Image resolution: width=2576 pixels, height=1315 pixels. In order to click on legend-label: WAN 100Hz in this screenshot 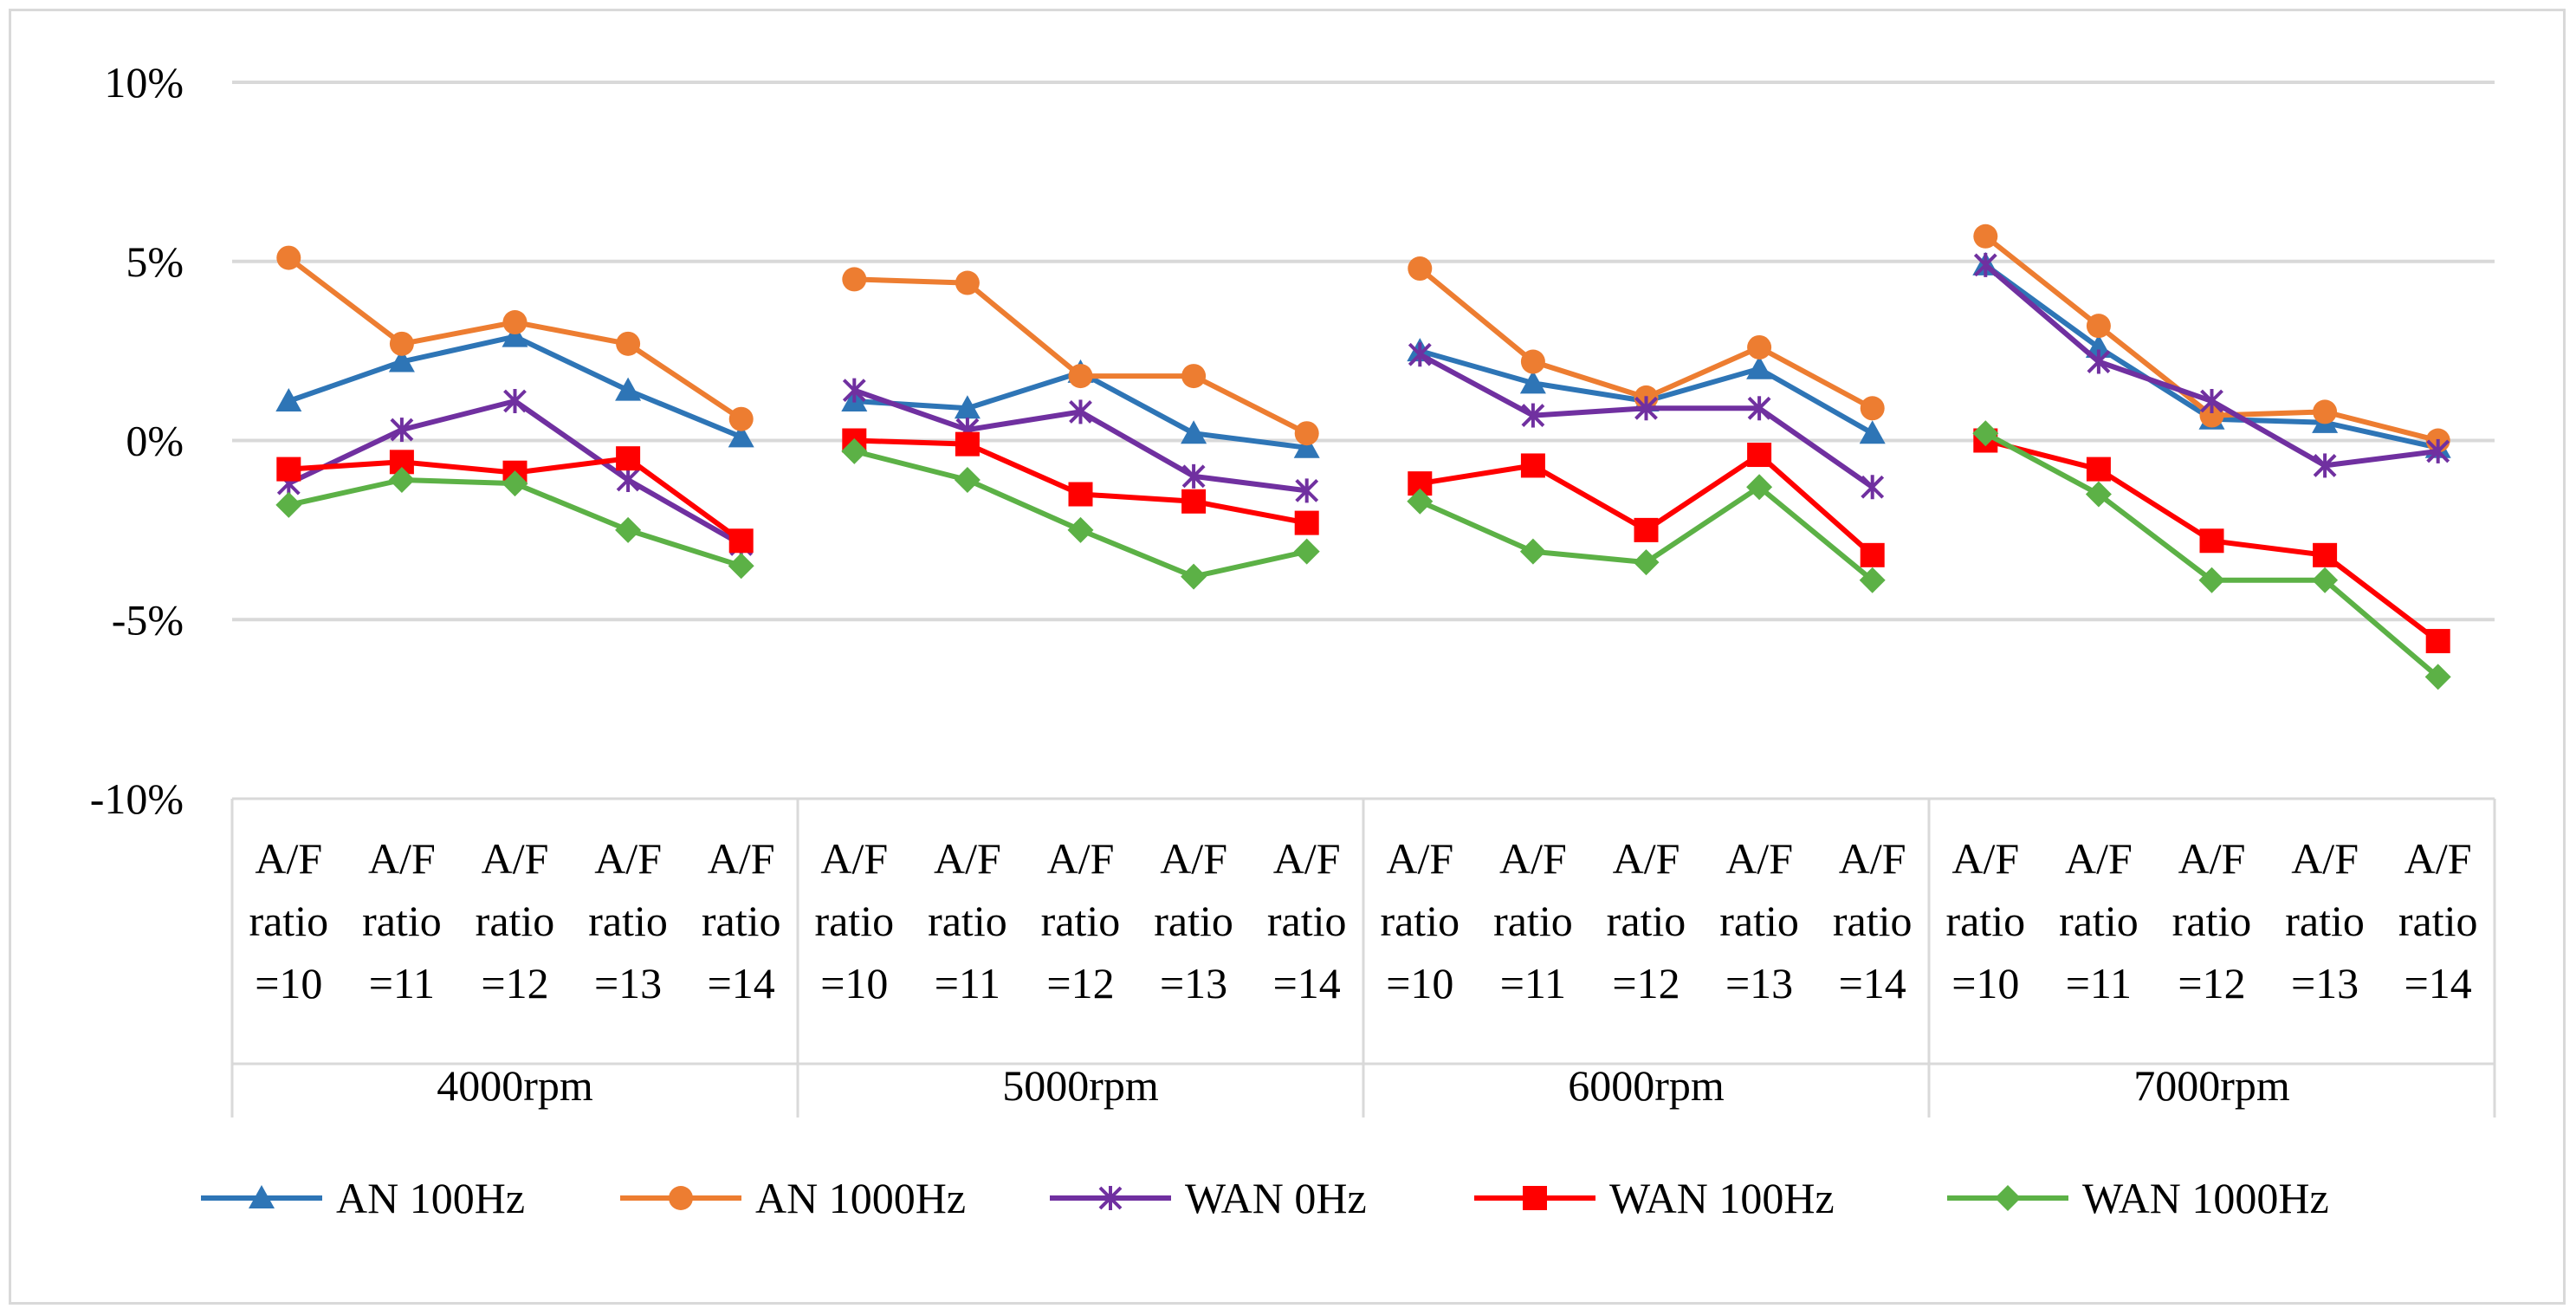, I will do `click(1722, 1198)`.